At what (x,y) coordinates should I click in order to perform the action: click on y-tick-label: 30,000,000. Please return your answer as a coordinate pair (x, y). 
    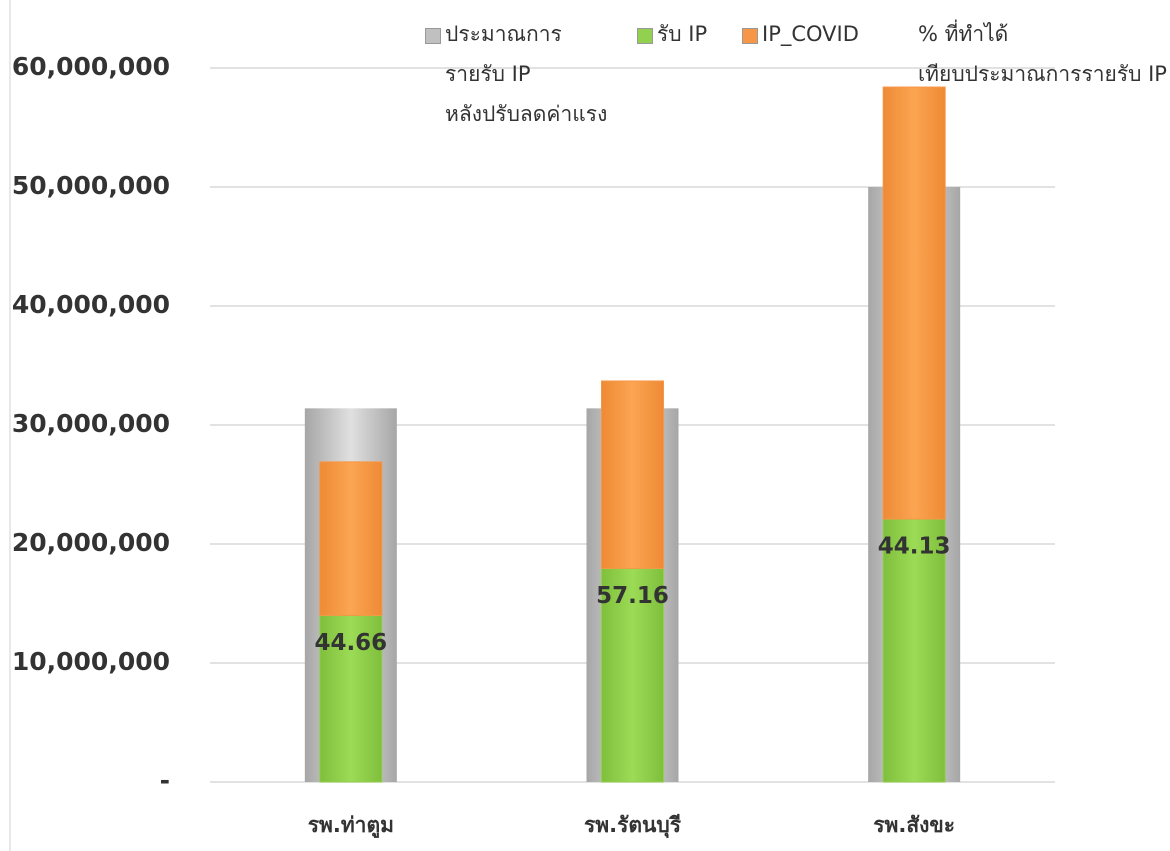
    Looking at the image, I should click on (91, 423).